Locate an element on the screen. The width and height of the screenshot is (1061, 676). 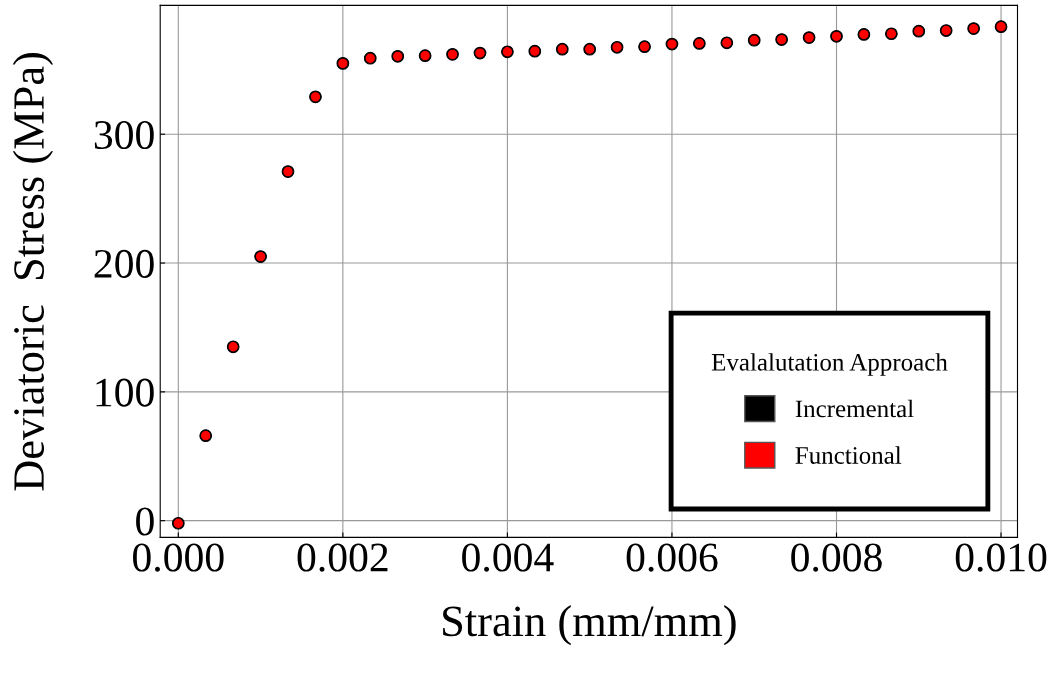
x-tick-label: 0.002 is located at coordinates (342, 557).